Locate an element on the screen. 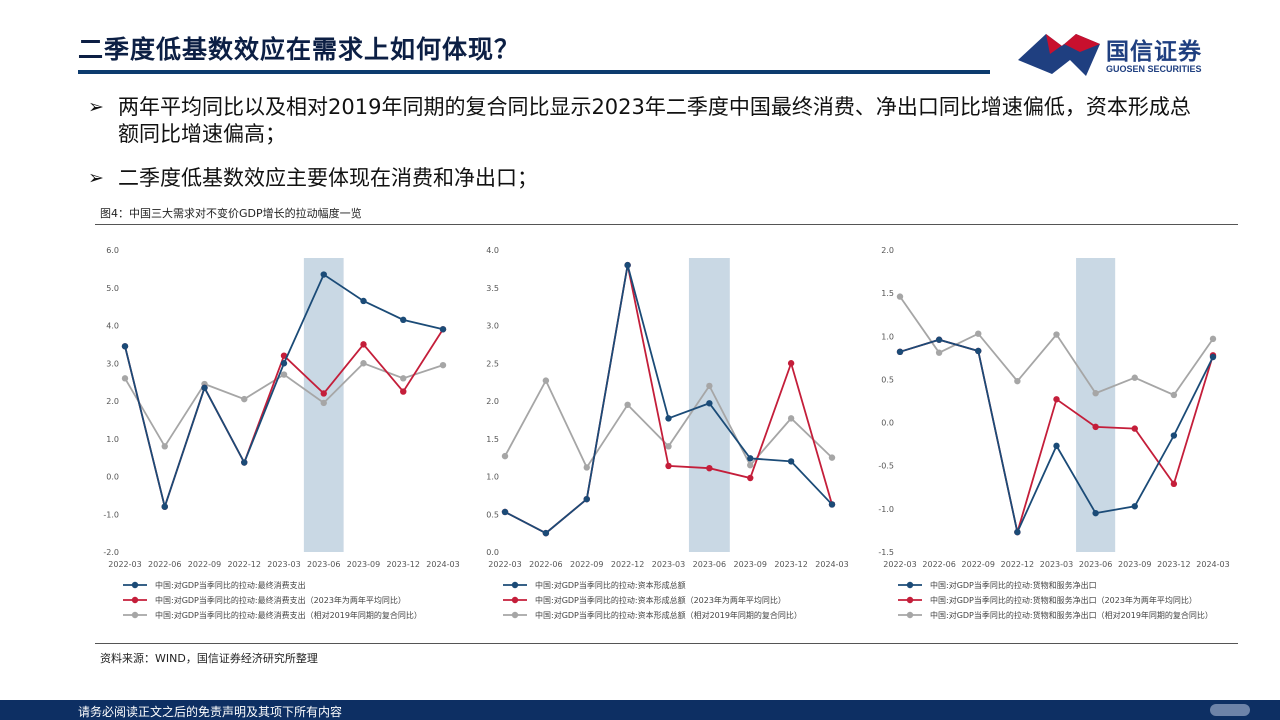 This screenshot has width=1280, height=720. y-tick-label: -0.5 is located at coordinates (886, 466).